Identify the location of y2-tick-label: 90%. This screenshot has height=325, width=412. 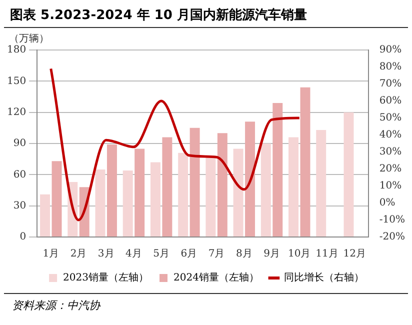
(390, 50).